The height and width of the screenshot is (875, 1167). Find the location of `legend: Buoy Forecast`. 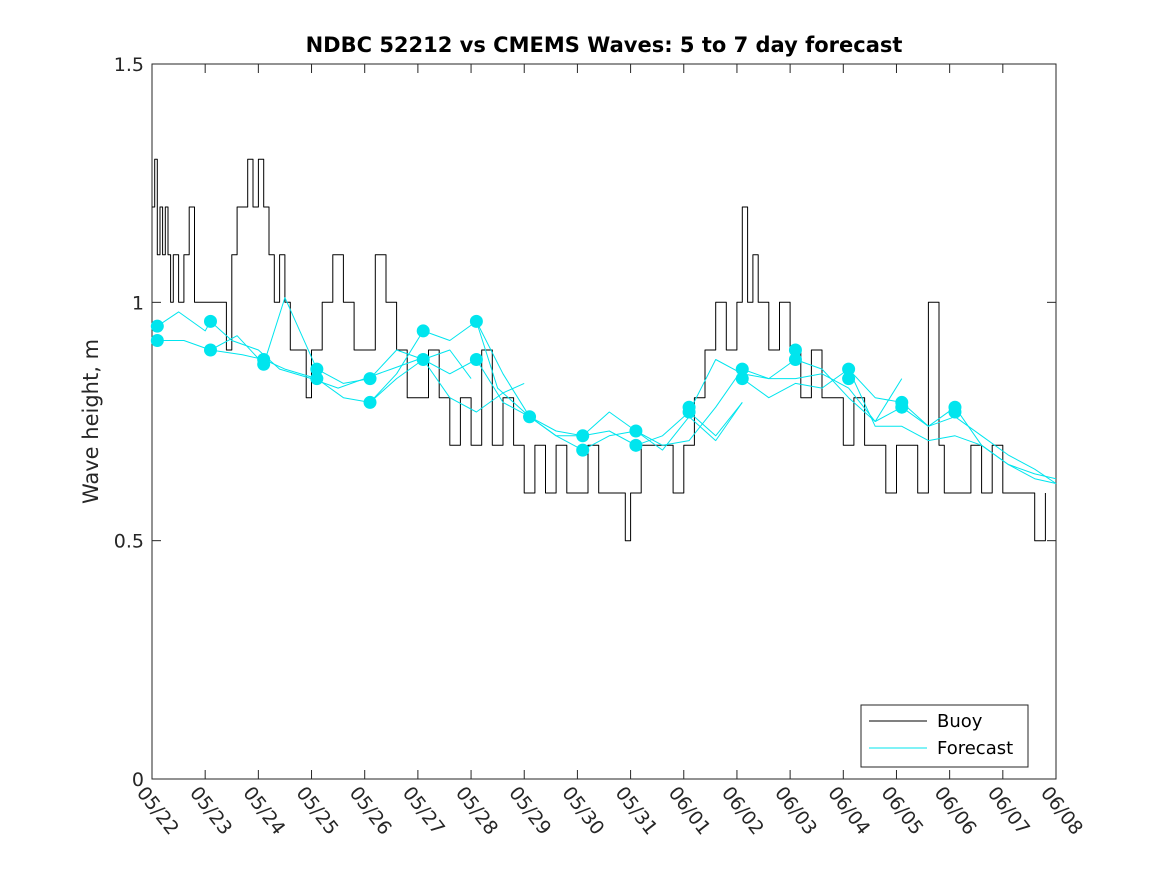

legend: Buoy Forecast is located at coordinates (944, 736).